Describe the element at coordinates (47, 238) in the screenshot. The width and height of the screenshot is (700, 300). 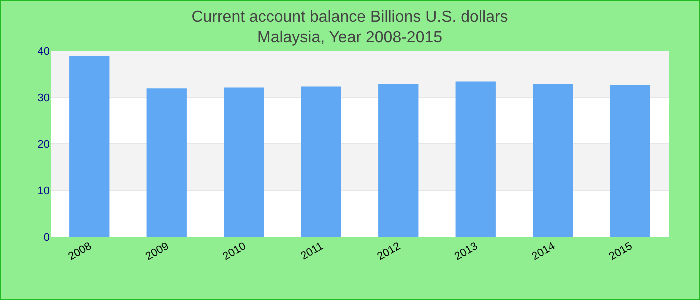
I see `y-tick-label: 0` at that location.